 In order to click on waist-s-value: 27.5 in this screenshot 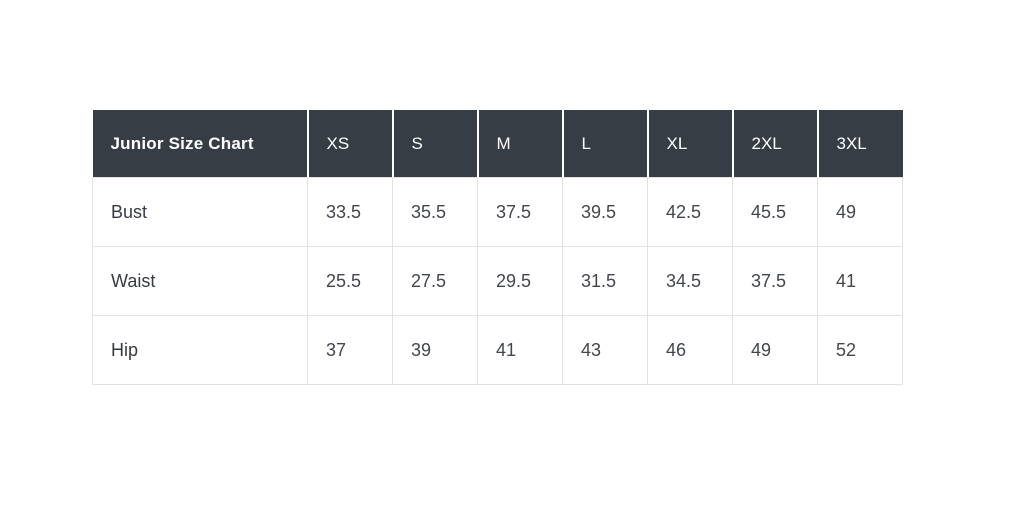, I will do `click(435, 281)`.